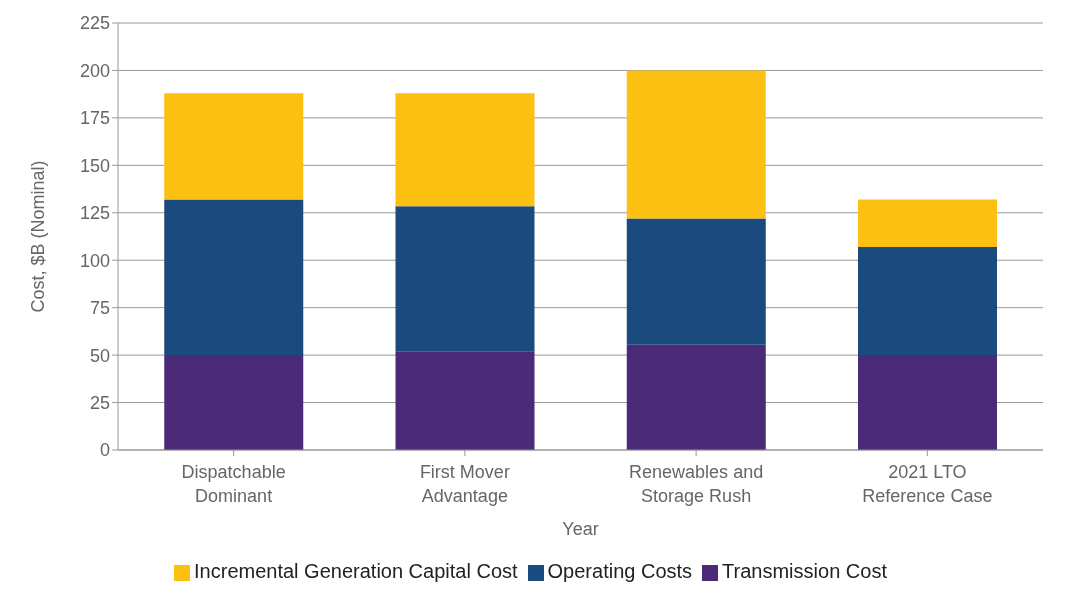 Image resolution: width=1065 pixels, height=601 pixels. What do you see at coordinates (233, 484) in the screenshot?
I see `x-tick-label: Dispatchable Dominant` at bounding box center [233, 484].